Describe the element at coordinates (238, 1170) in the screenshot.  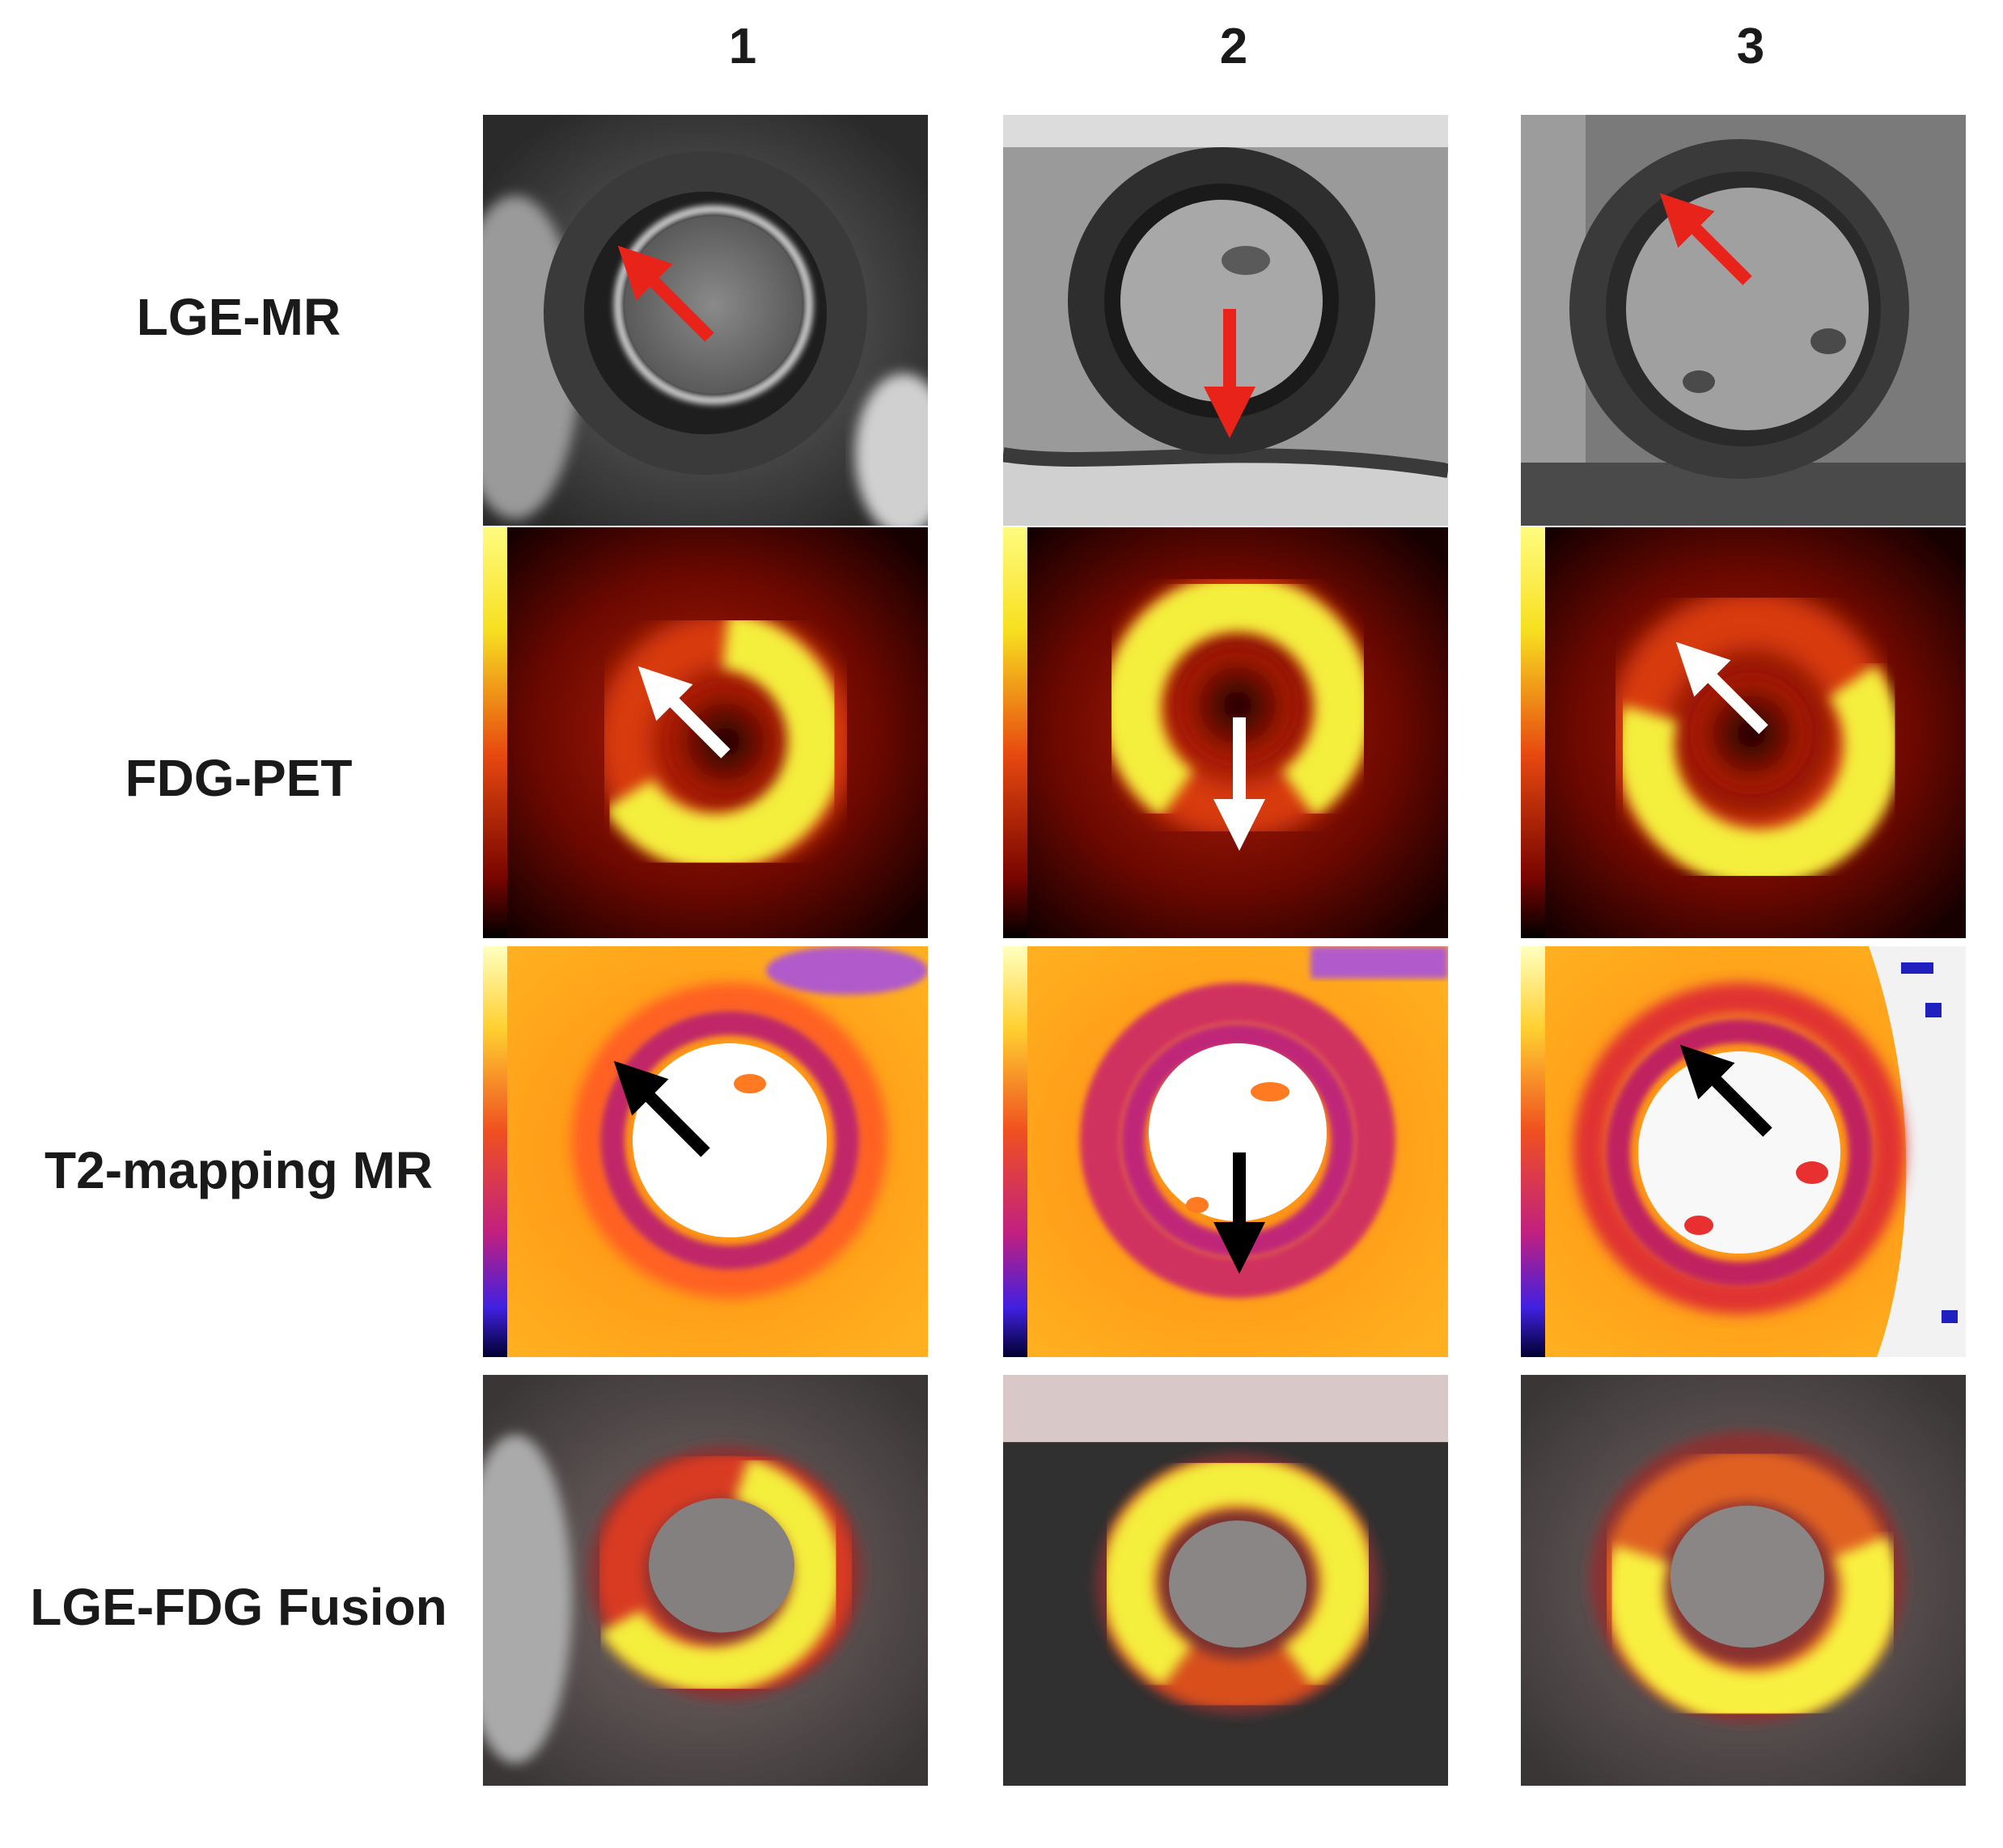
I see `row-label-t2-mapping-mr: T2-mapping MR` at that location.